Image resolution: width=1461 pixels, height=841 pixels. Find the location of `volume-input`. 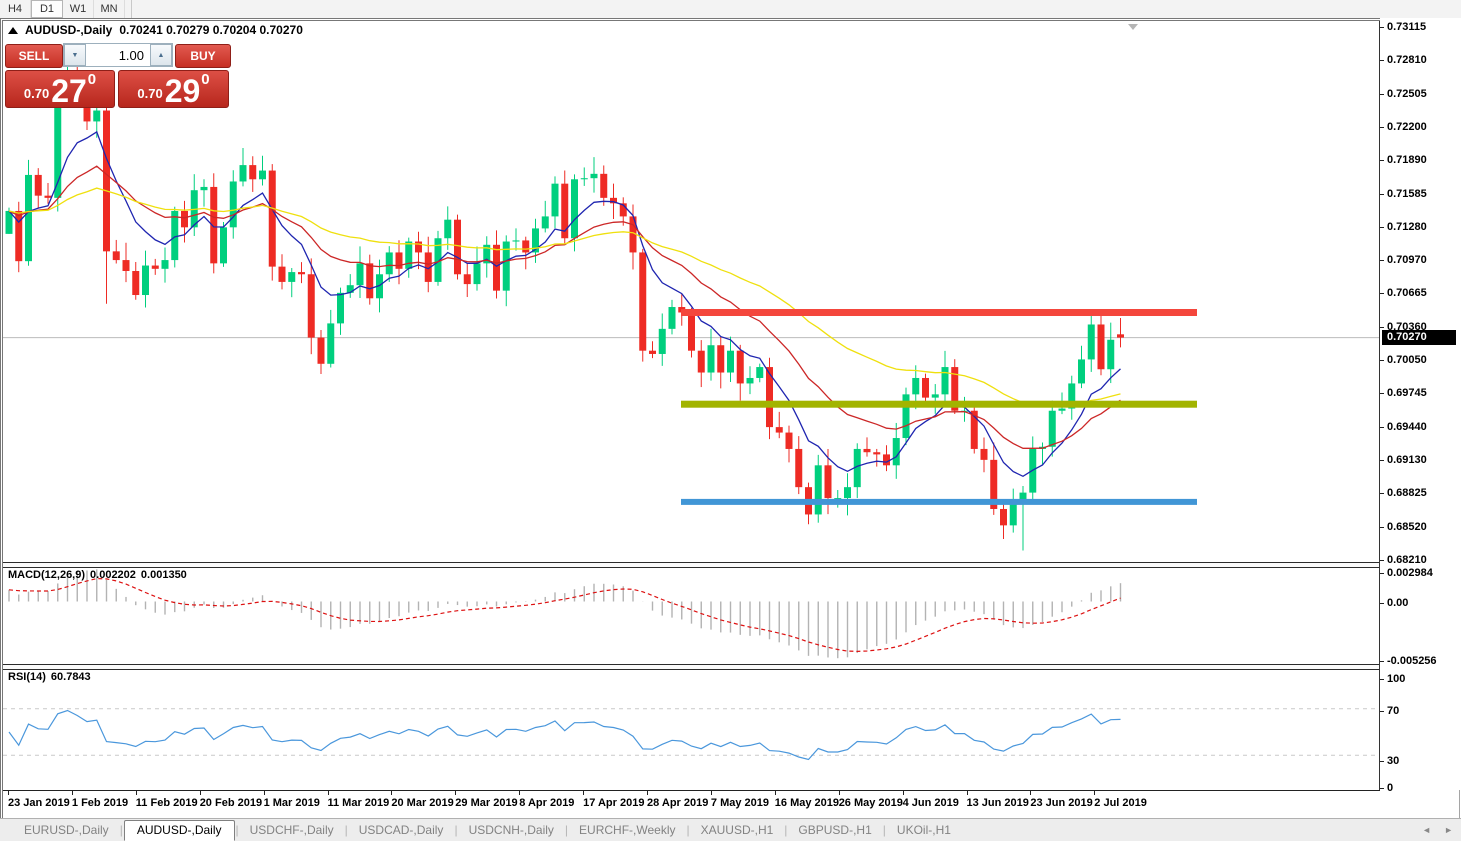

volume-input is located at coordinates (118, 55).